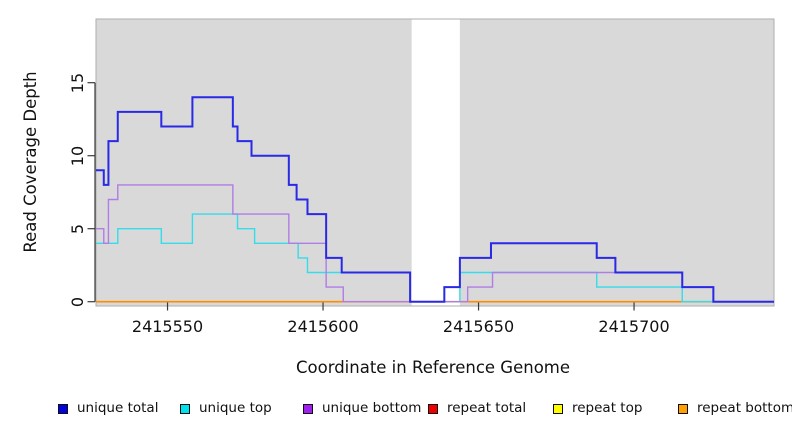  What do you see at coordinates (235, 408) in the screenshot?
I see `legend-label: unique top` at bounding box center [235, 408].